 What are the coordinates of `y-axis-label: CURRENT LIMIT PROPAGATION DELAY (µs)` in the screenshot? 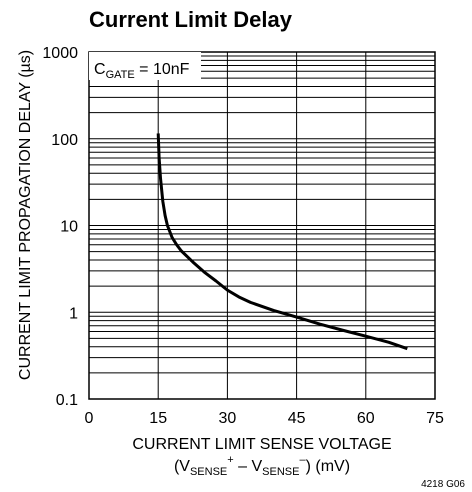 It's located at (25, 215).